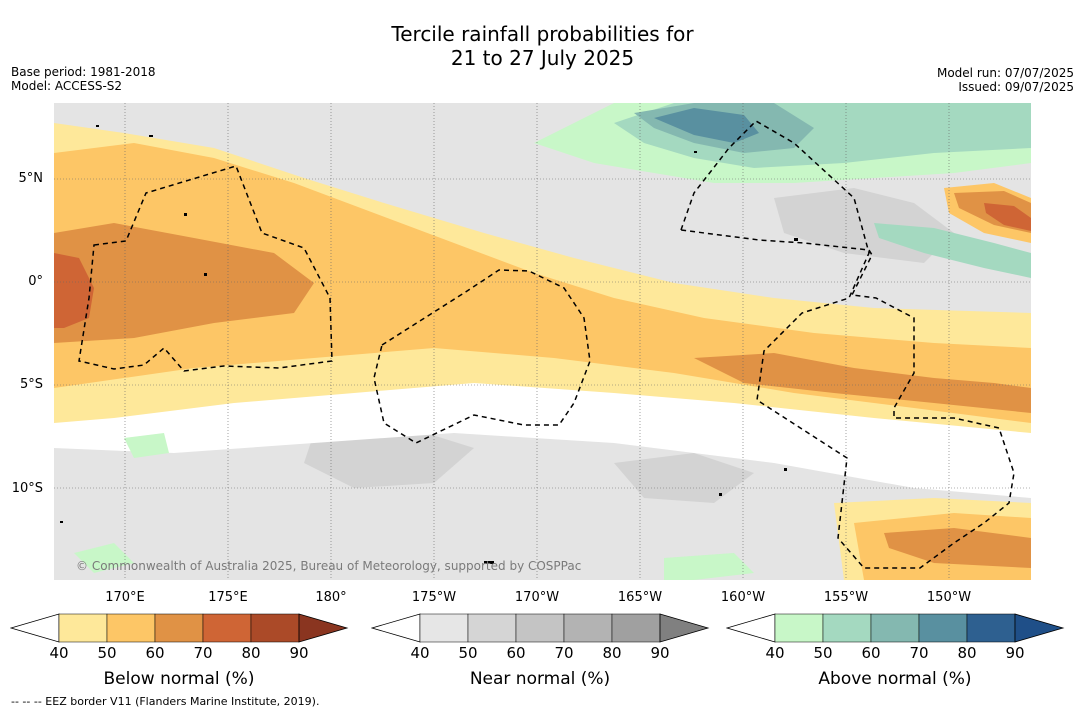  I want to click on lon-label-155w: 155°W, so click(846, 597).